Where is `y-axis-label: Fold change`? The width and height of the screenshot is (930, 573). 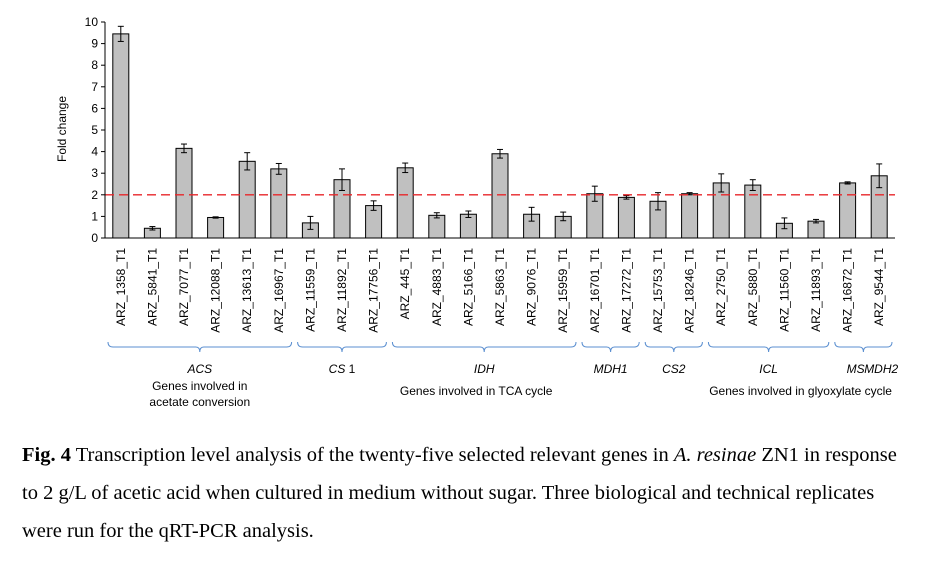
y-axis-label: Fold change is located at coordinates (62, 129).